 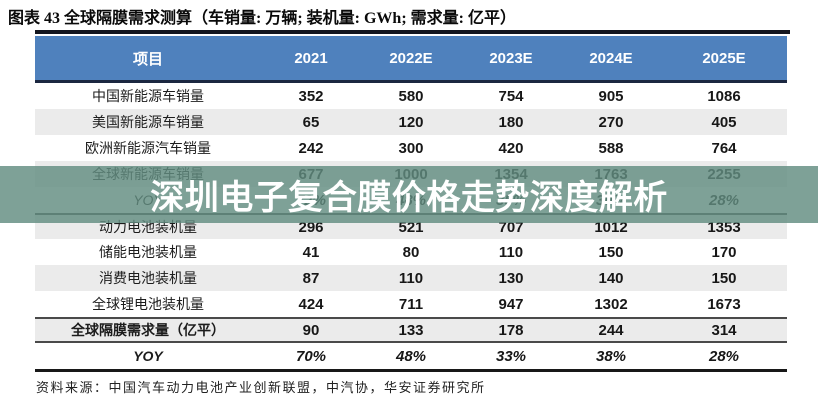 I want to click on cell-value: 48%, so click(x=411, y=356).